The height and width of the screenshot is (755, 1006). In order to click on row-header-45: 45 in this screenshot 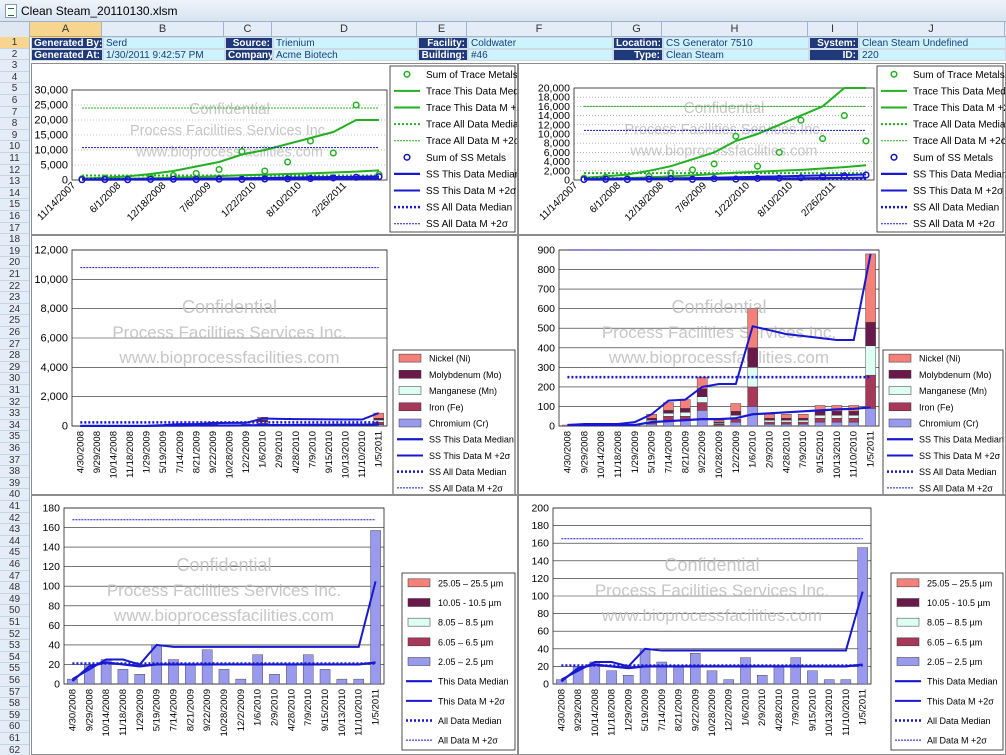, I will do `click(14, 553)`.